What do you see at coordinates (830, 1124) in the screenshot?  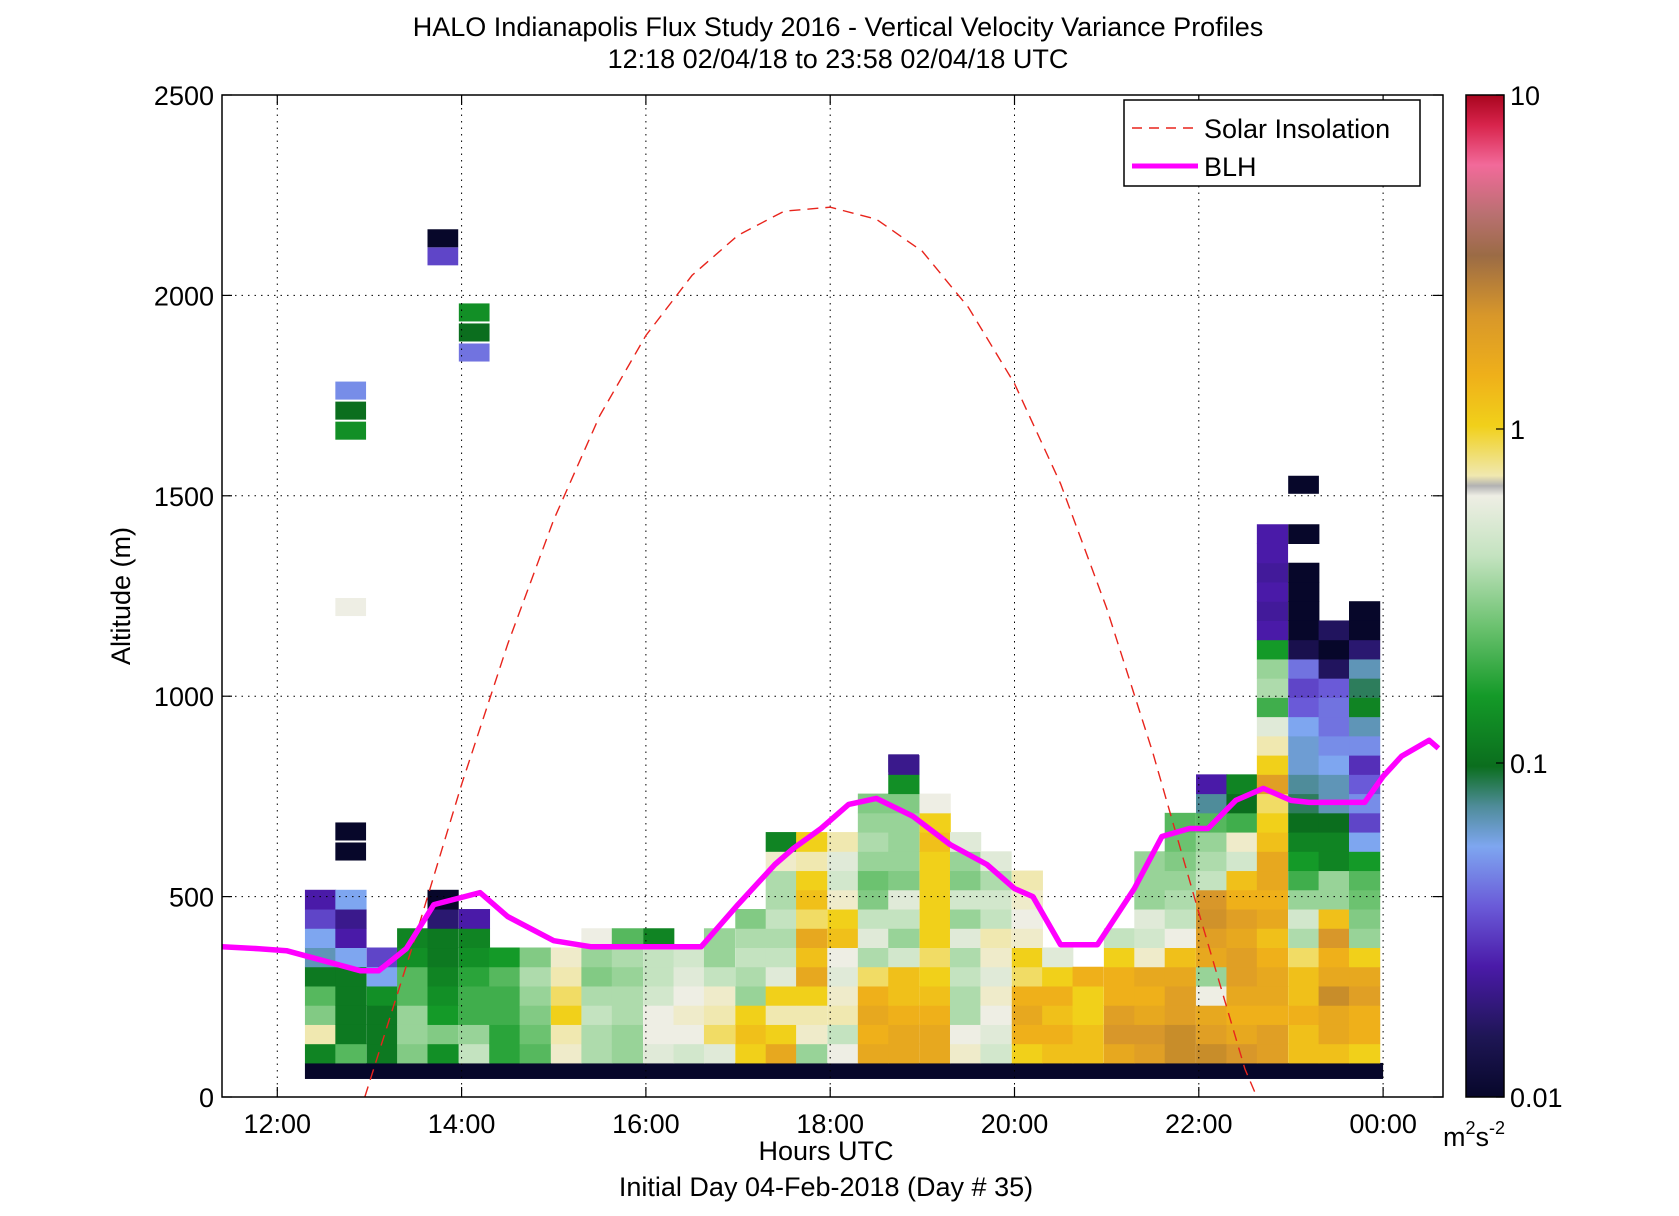 I see `x-tick-label: 18:00` at bounding box center [830, 1124].